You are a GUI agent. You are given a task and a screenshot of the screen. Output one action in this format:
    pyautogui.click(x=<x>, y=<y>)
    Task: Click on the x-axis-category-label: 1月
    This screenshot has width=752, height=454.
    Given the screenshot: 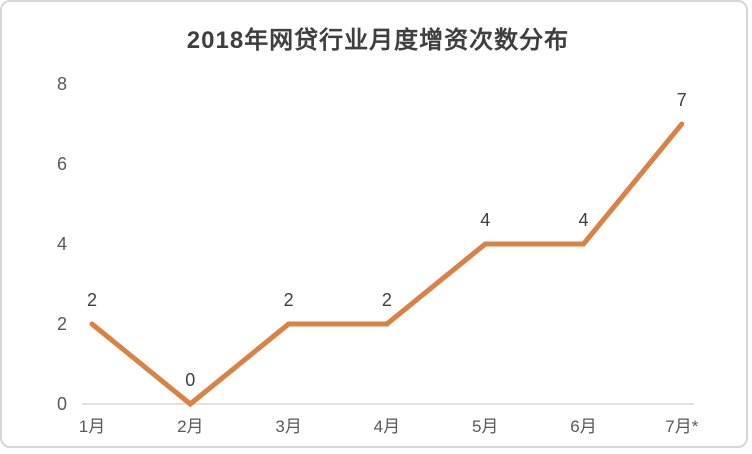 What is the action you would take?
    pyautogui.click(x=92, y=426)
    